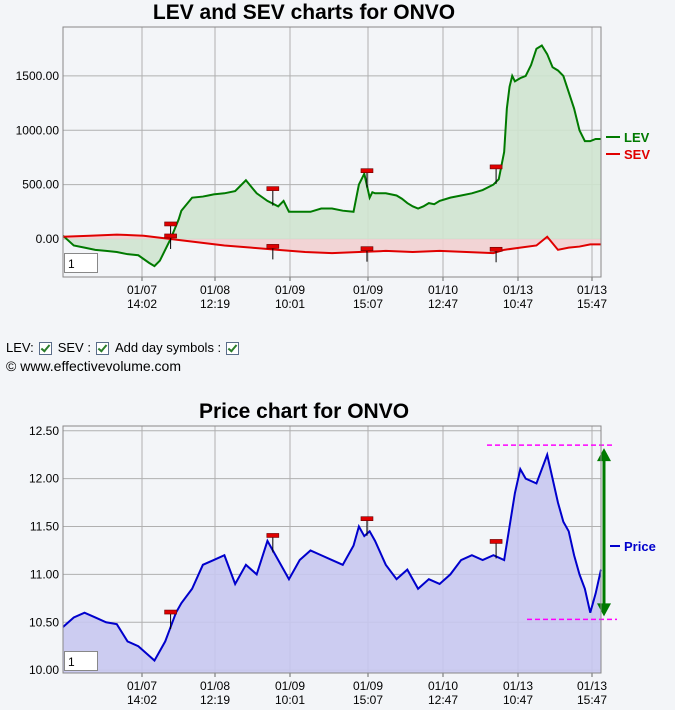 Image resolution: width=675 pixels, height=710 pixels. I want to click on sev-legend-label: SEV, so click(637, 154).